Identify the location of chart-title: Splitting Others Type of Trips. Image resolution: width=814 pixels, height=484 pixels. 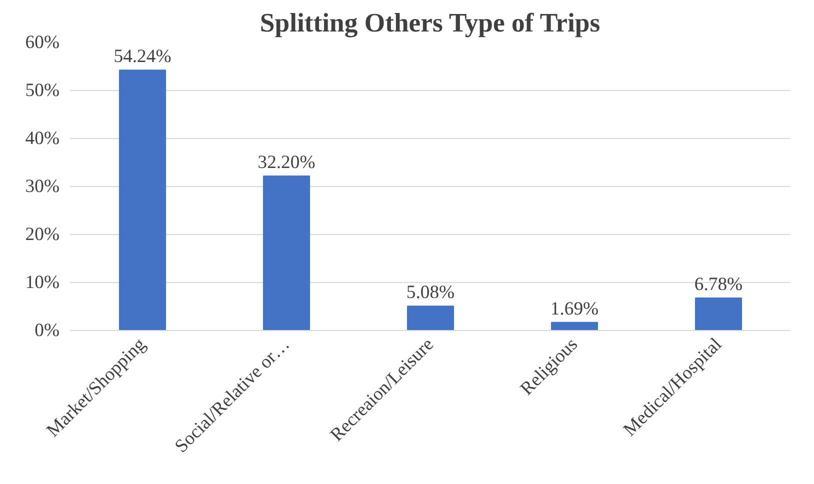
(430, 23).